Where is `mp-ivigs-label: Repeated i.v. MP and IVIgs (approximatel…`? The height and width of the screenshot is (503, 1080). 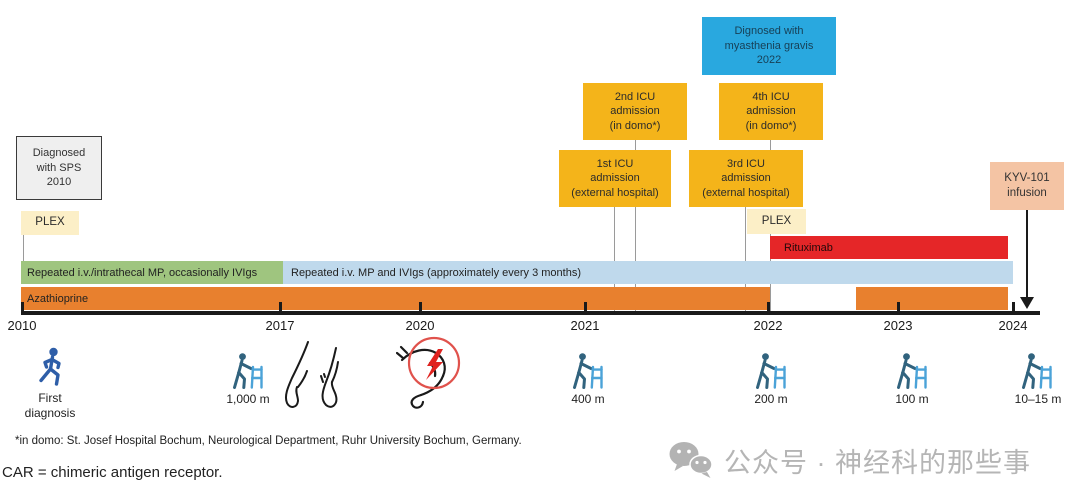 mp-ivigs-label: Repeated i.v. MP and IVIgs (approximatel… is located at coordinates (436, 272).